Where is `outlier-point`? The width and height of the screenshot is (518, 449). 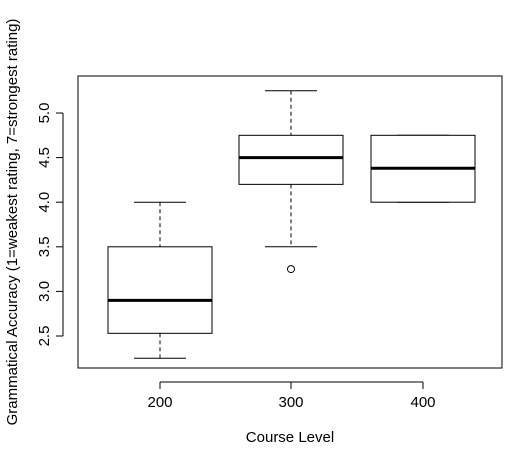 outlier-point is located at coordinates (291, 269).